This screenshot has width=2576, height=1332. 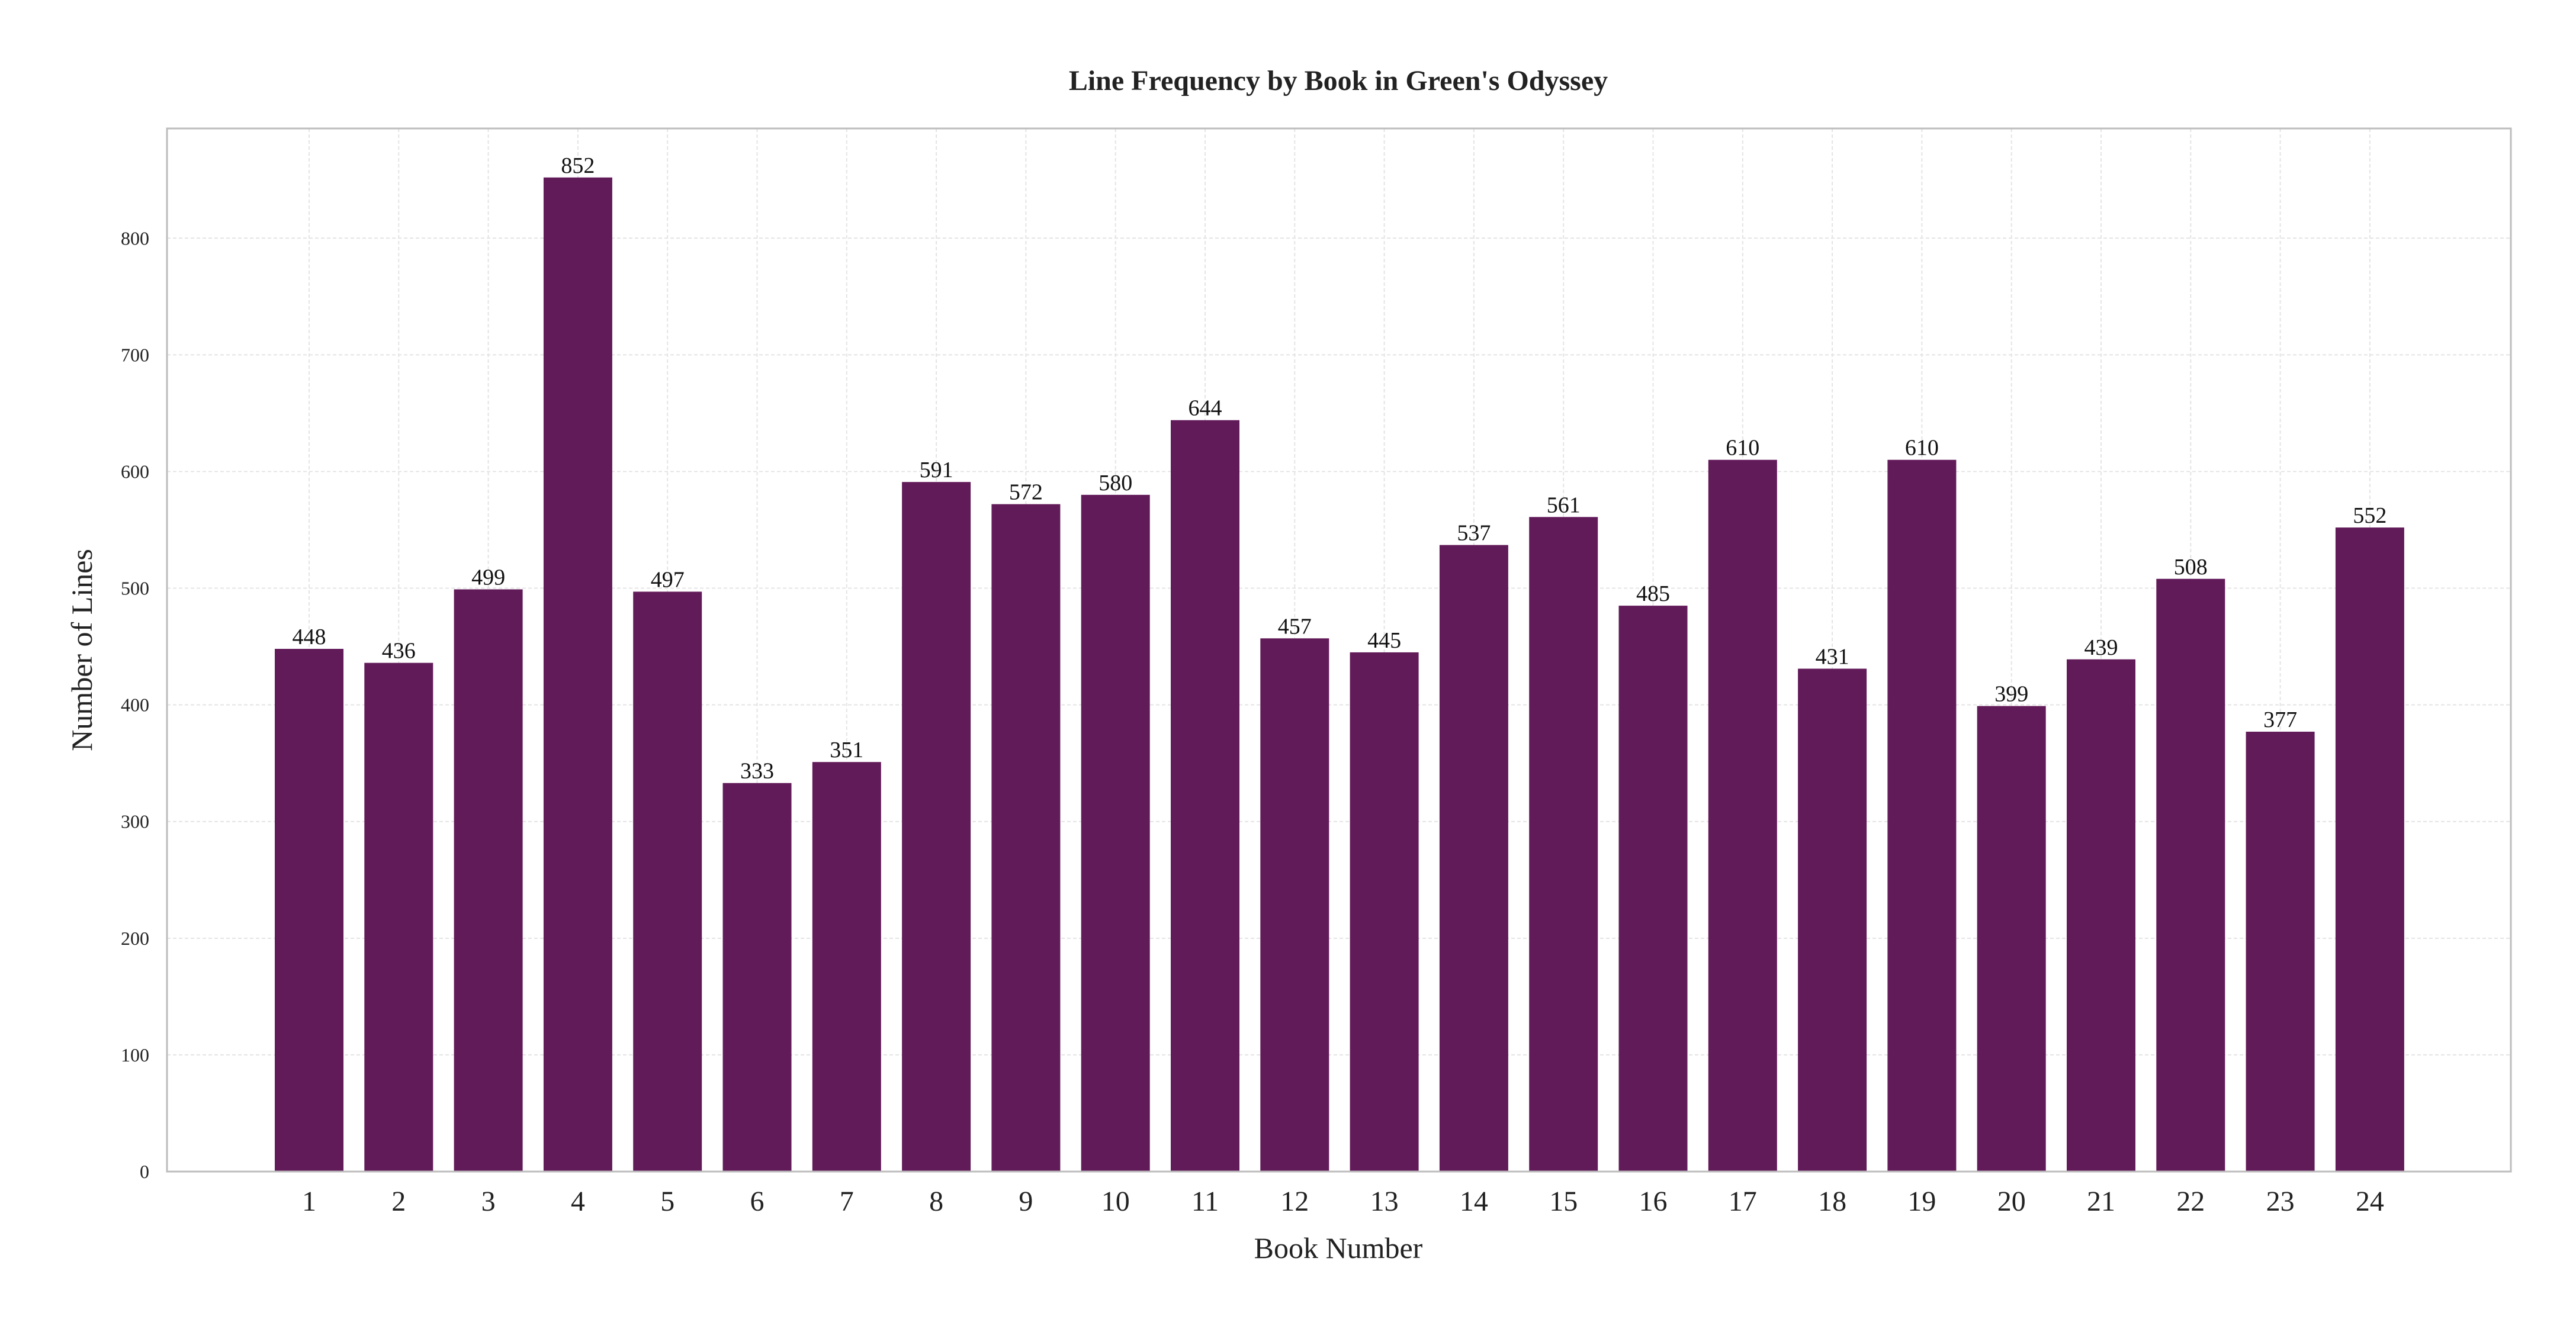 I want to click on bar-value-label: 439, so click(x=2101, y=647).